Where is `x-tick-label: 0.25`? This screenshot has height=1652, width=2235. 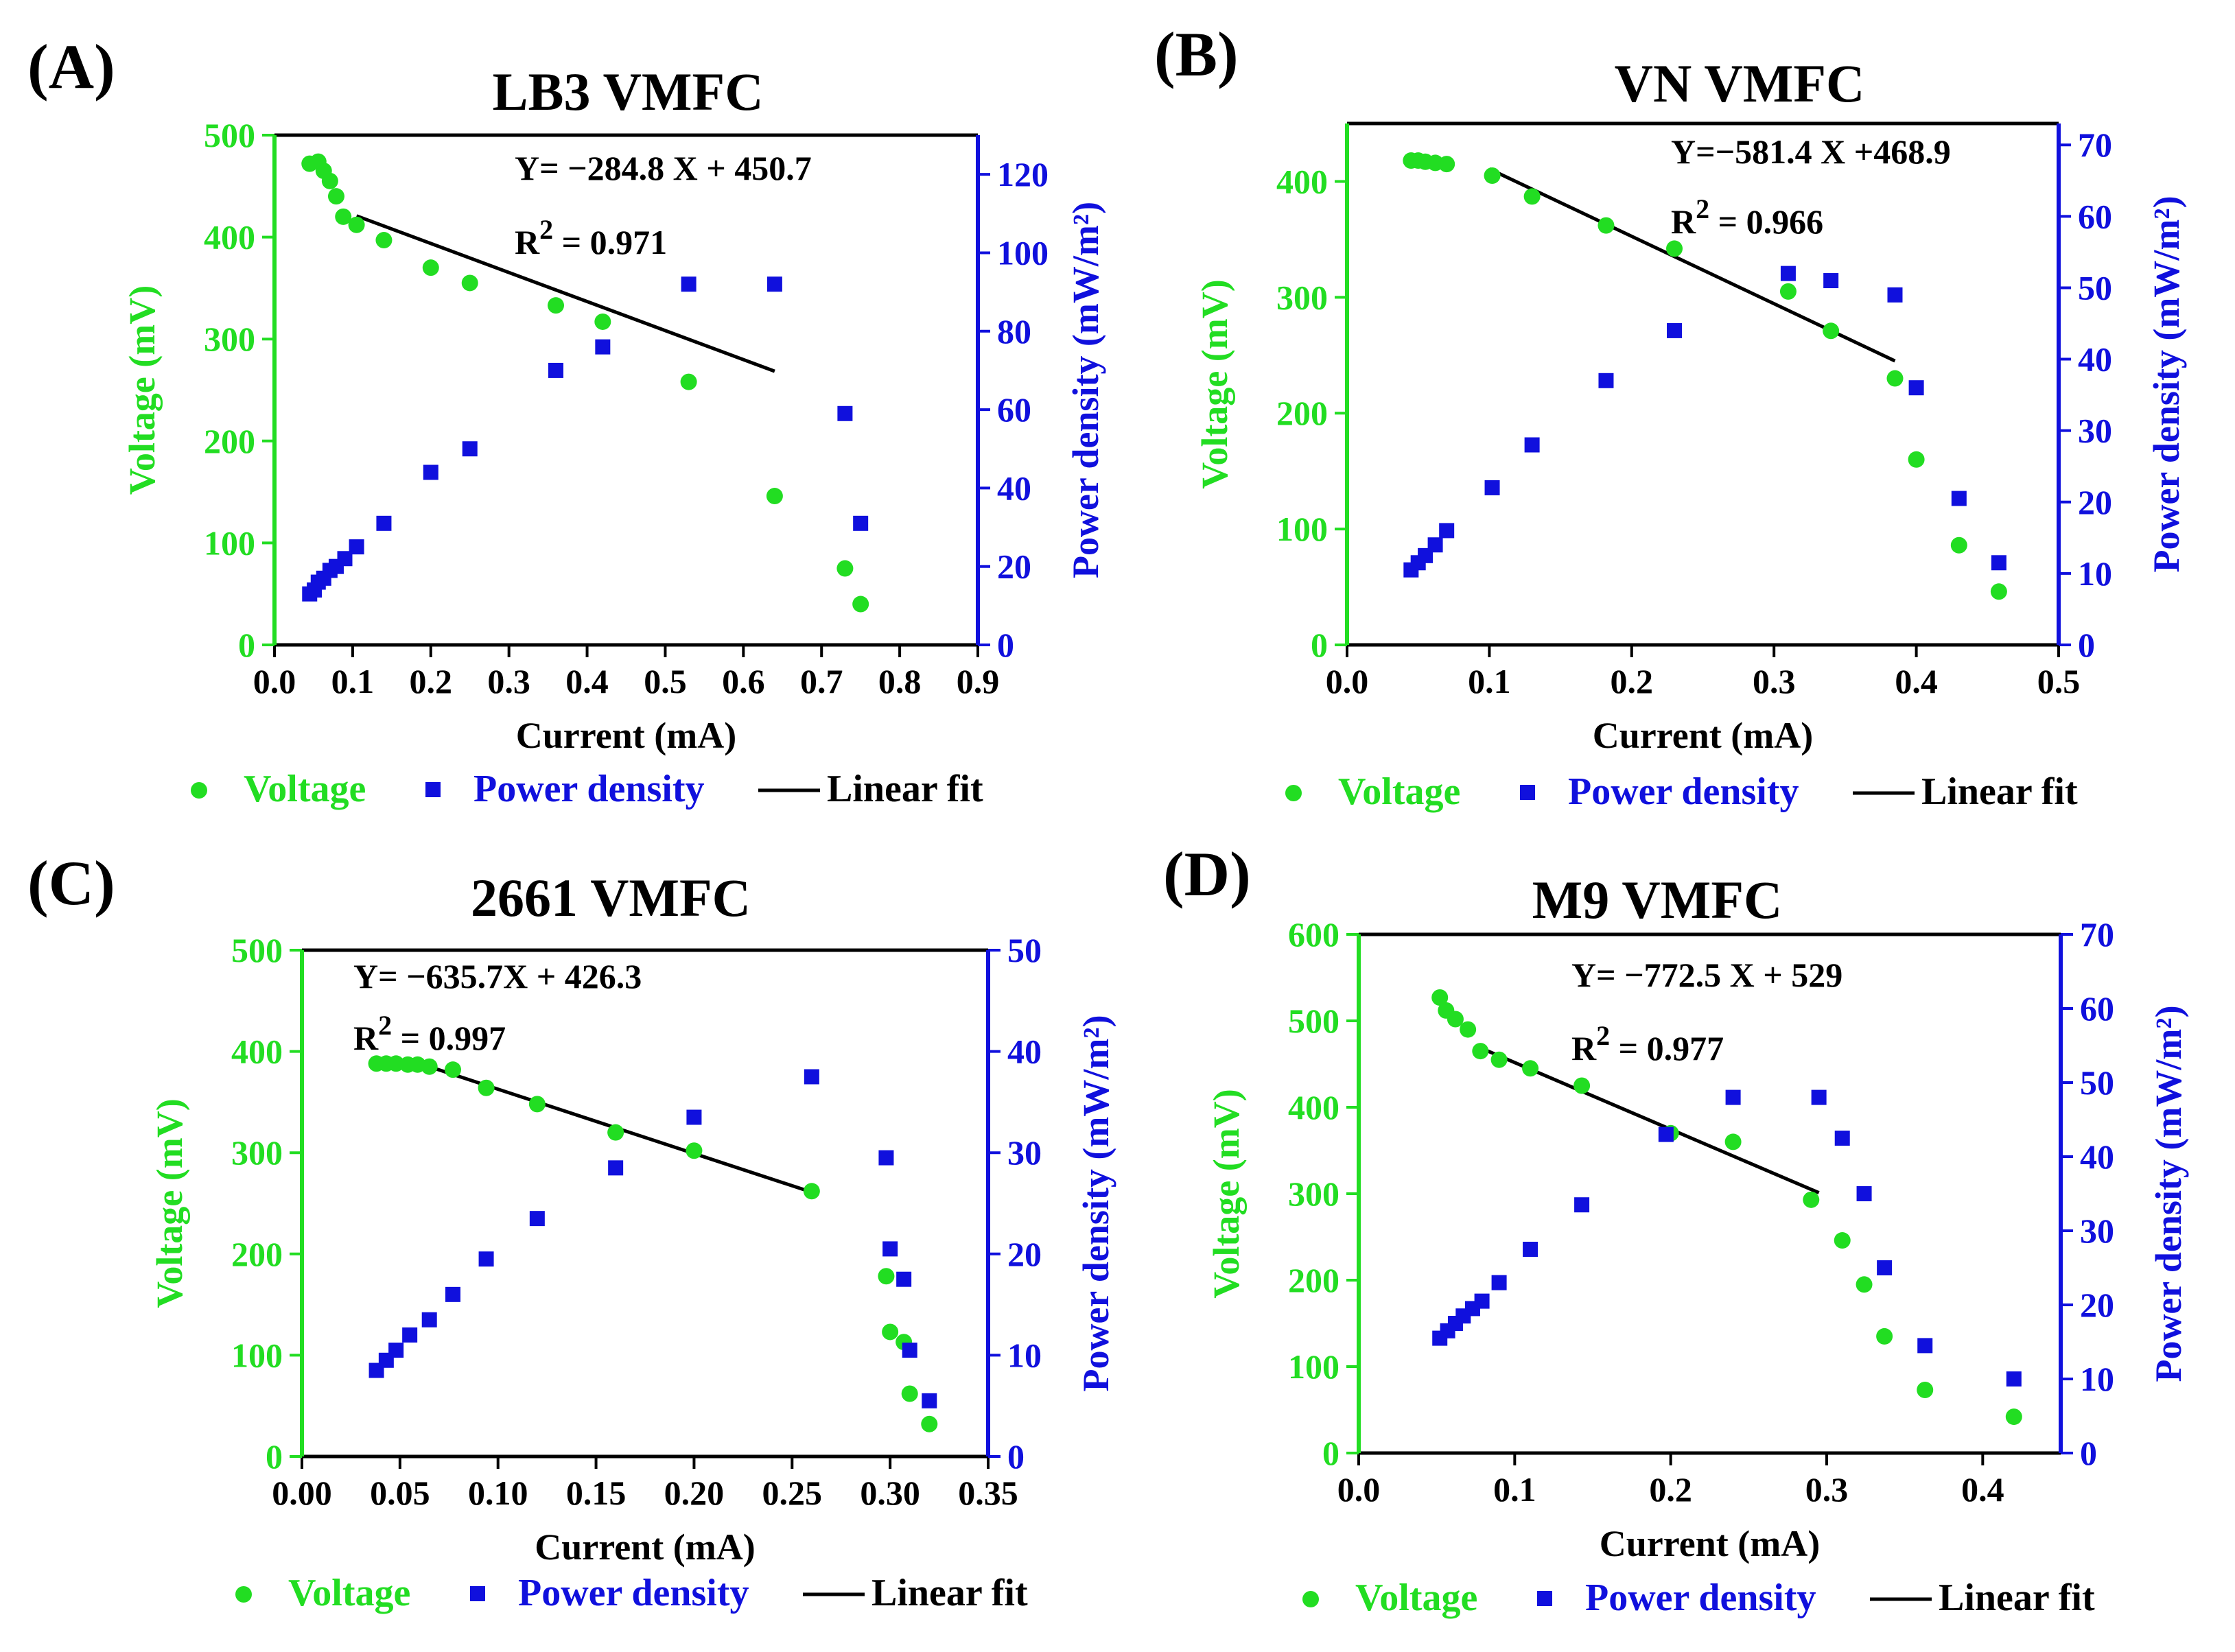
x-tick-label: 0.25 is located at coordinates (793, 1493).